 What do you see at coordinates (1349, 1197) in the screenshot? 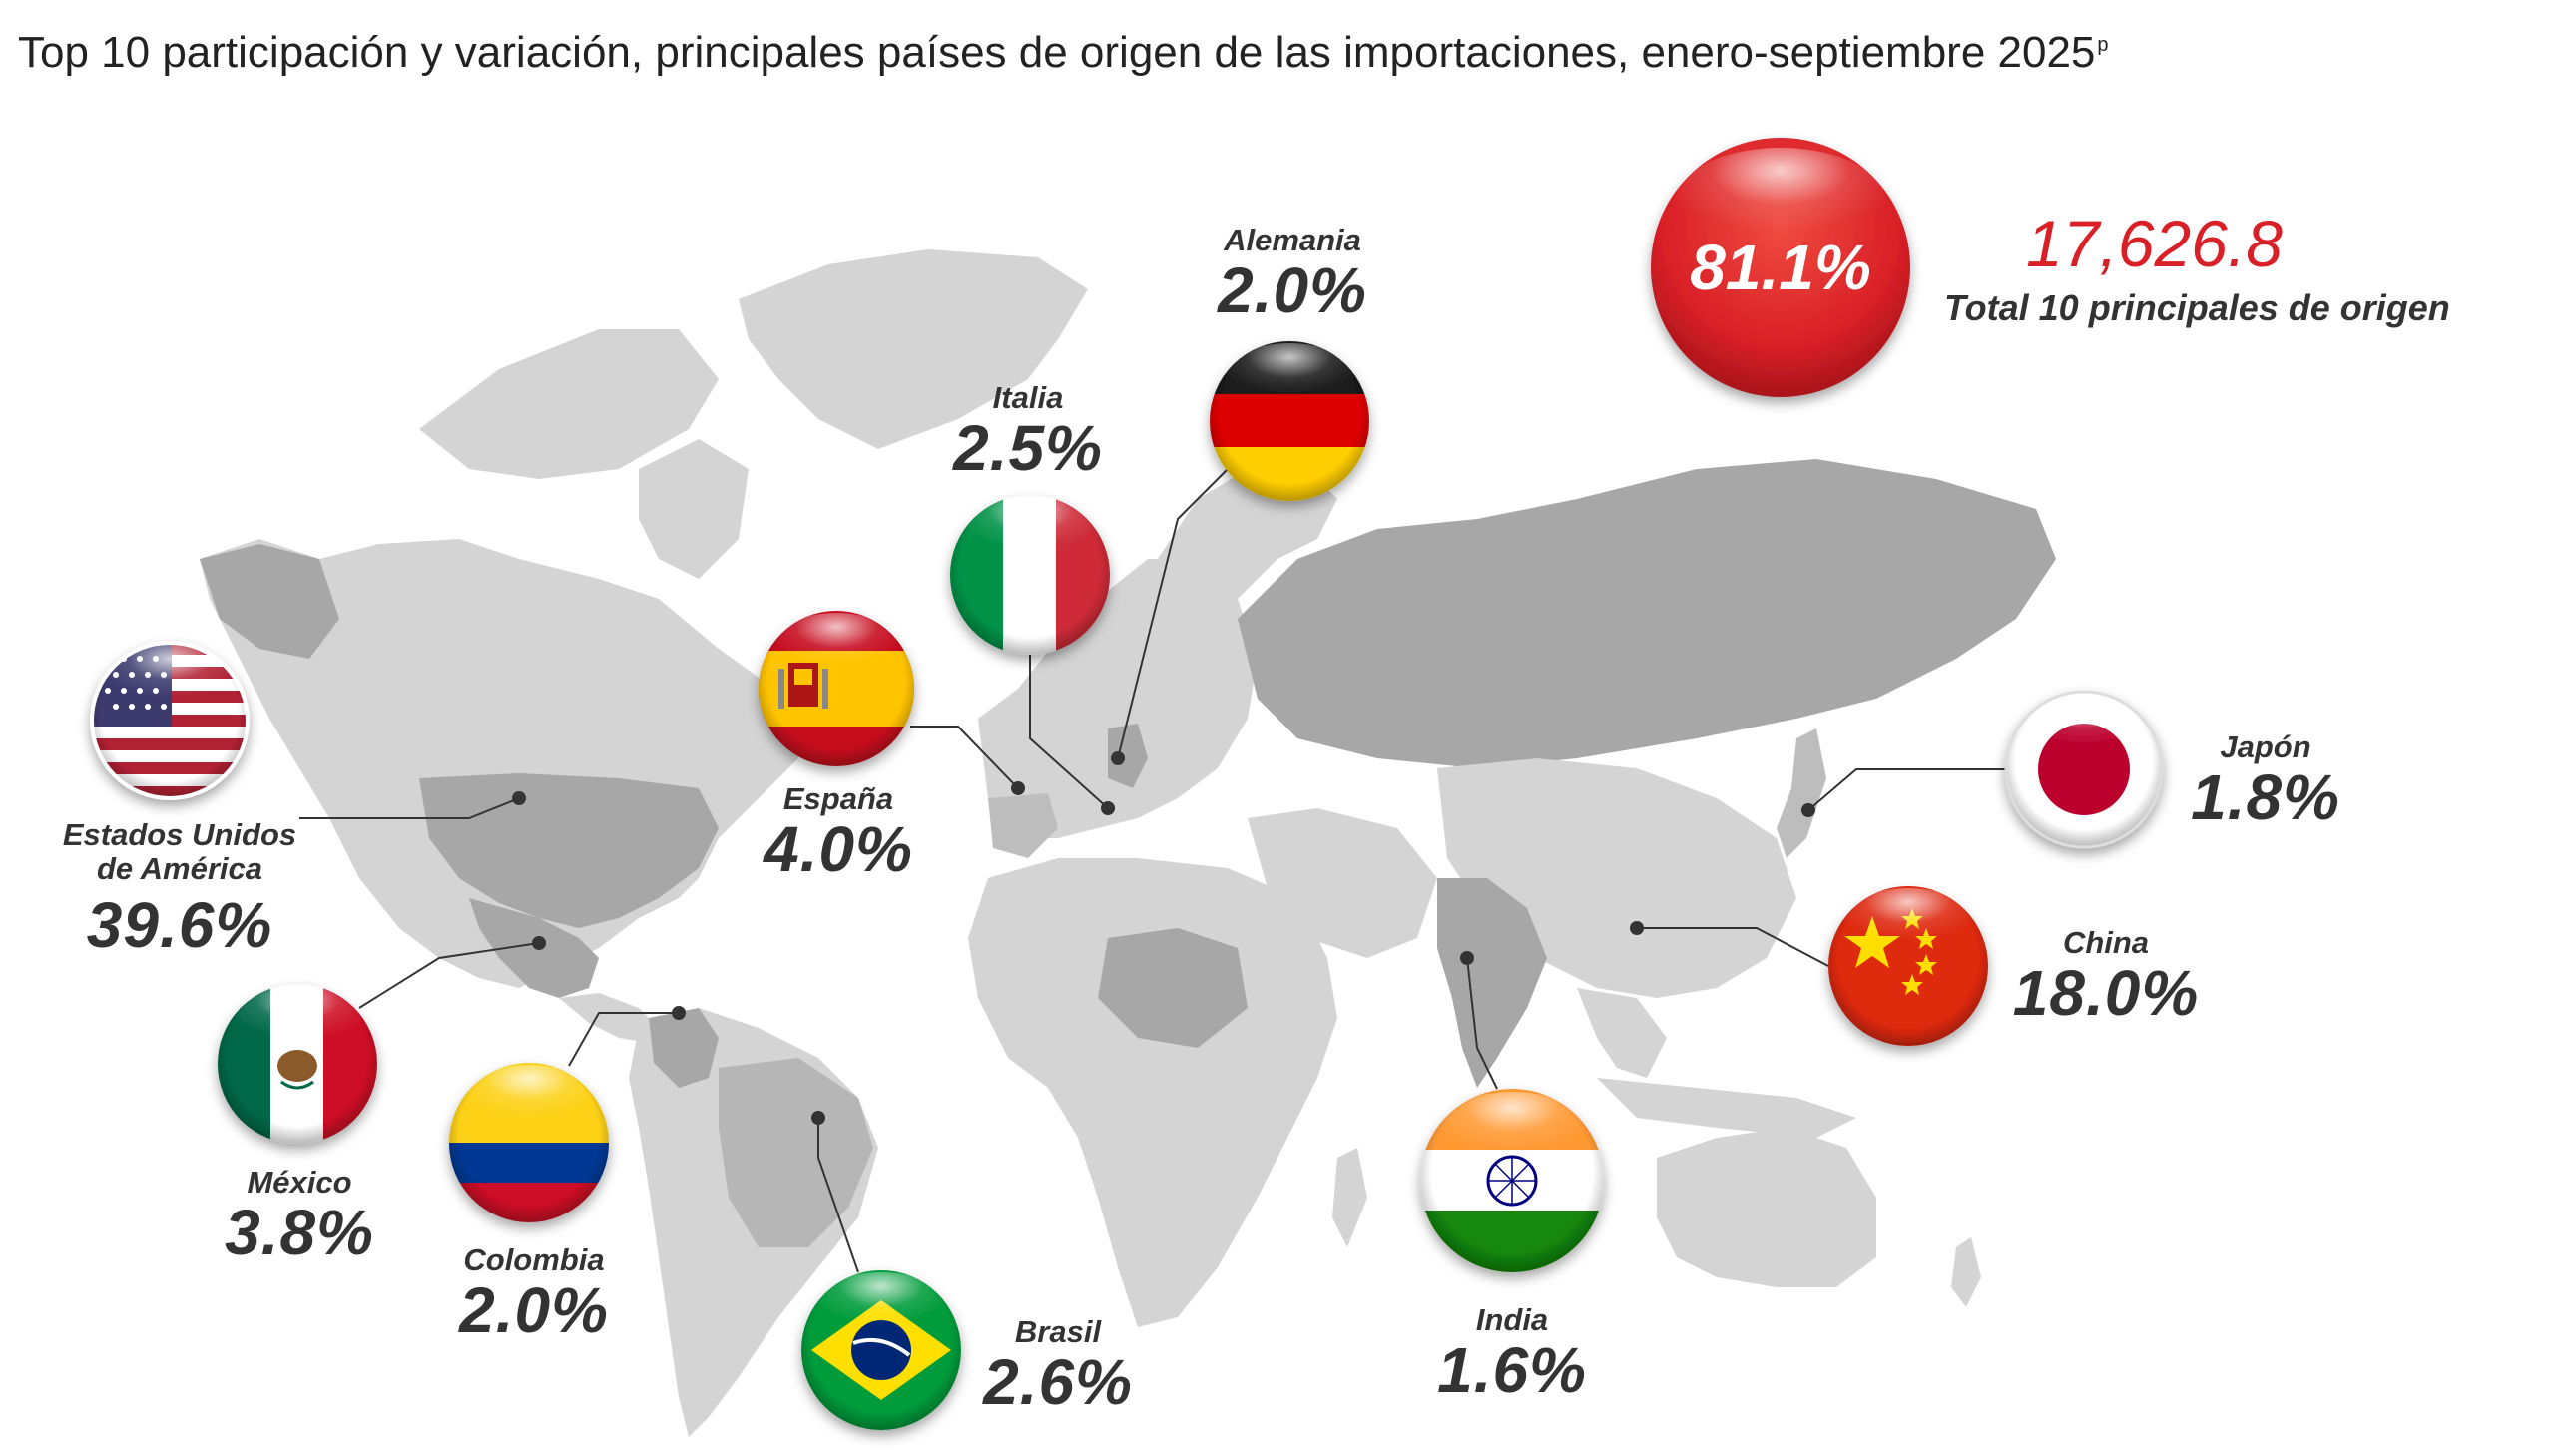
I see `madagascar` at bounding box center [1349, 1197].